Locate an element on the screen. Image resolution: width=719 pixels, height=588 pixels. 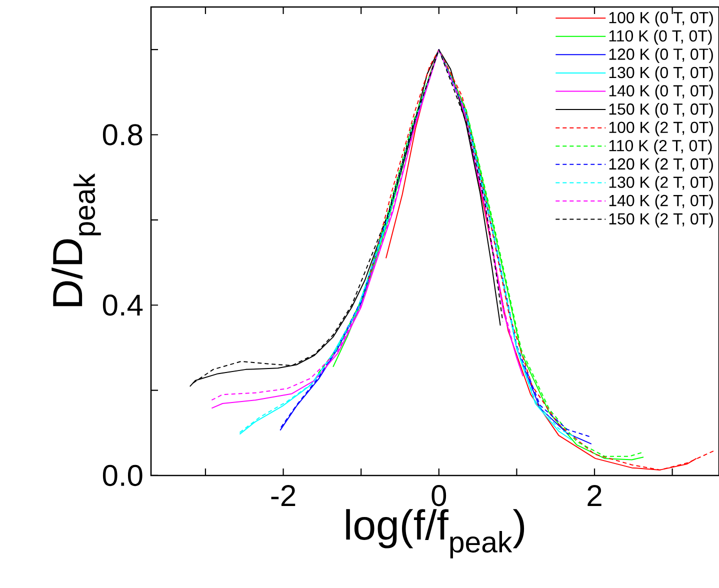
legend-label: 120 K (2 T, 0T) is located at coordinates (661, 165).